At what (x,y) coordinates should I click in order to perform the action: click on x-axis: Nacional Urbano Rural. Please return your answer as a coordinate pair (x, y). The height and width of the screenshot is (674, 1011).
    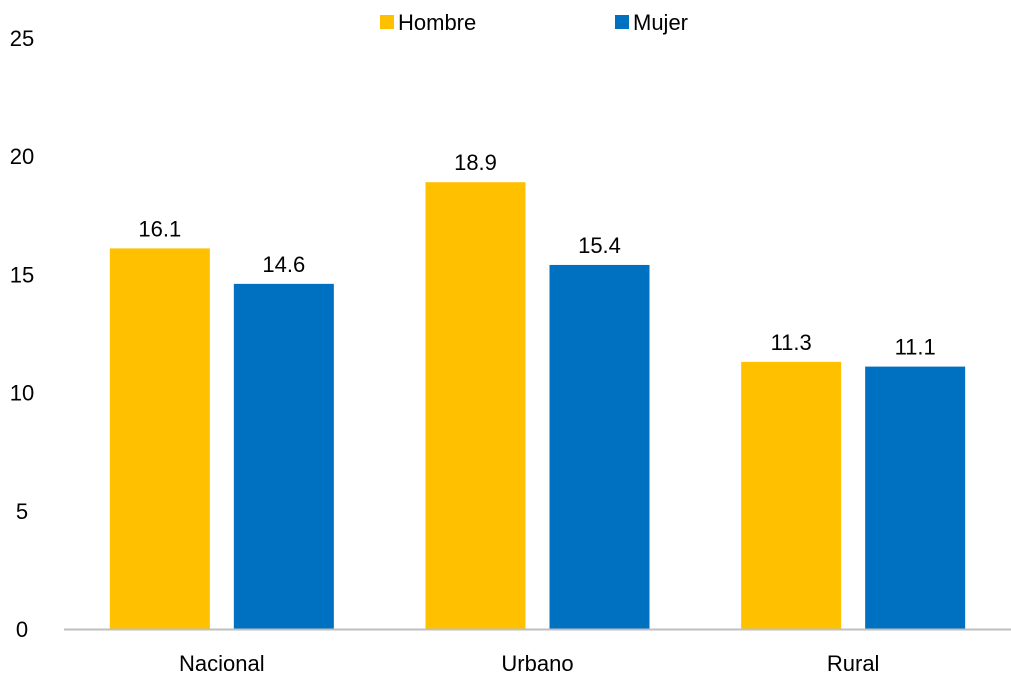
    Looking at the image, I should click on (529, 662).